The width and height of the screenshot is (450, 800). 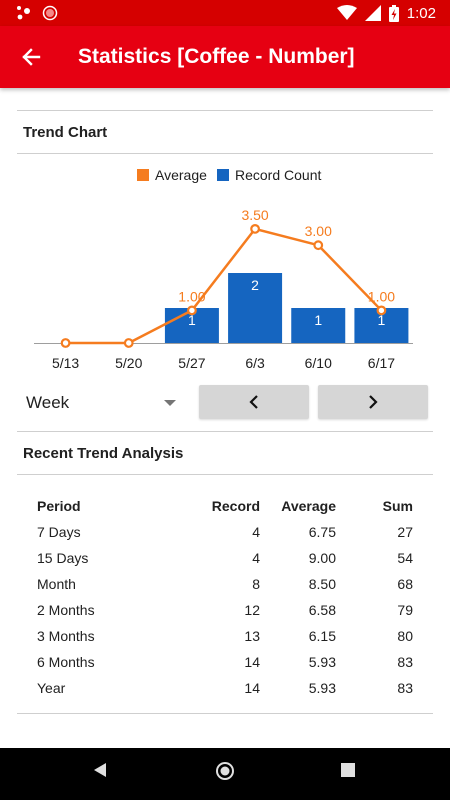 I want to click on wifi-icon, so click(x=346, y=12).